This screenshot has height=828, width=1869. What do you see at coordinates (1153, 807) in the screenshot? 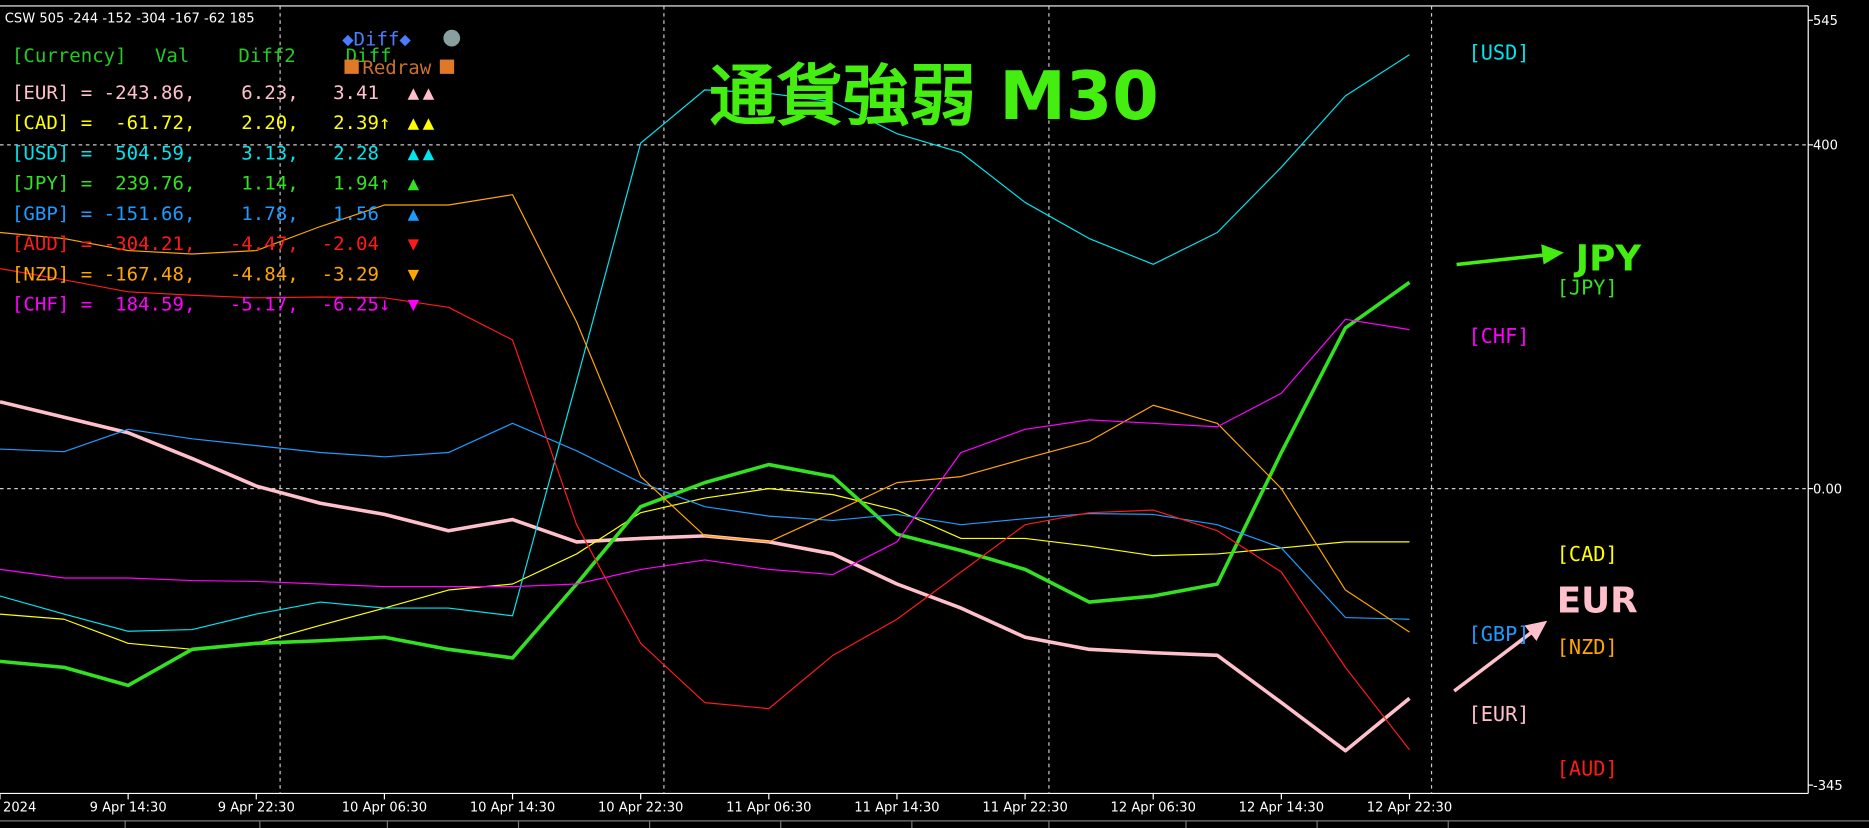
I see `x-tick-label: 12 Apr 06:30` at bounding box center [1153, 807].